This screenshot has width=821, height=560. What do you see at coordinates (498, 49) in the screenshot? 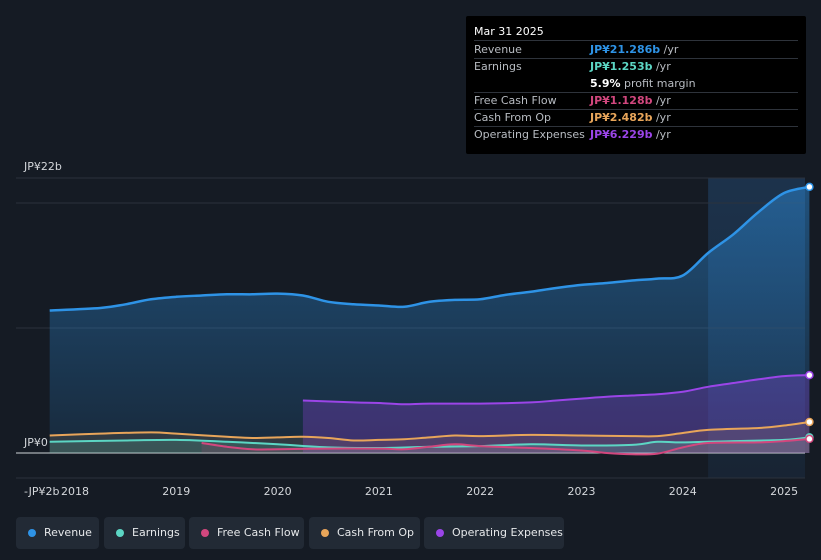
I see `tooltip-label: Revenue` at bounding box center [498, 49].